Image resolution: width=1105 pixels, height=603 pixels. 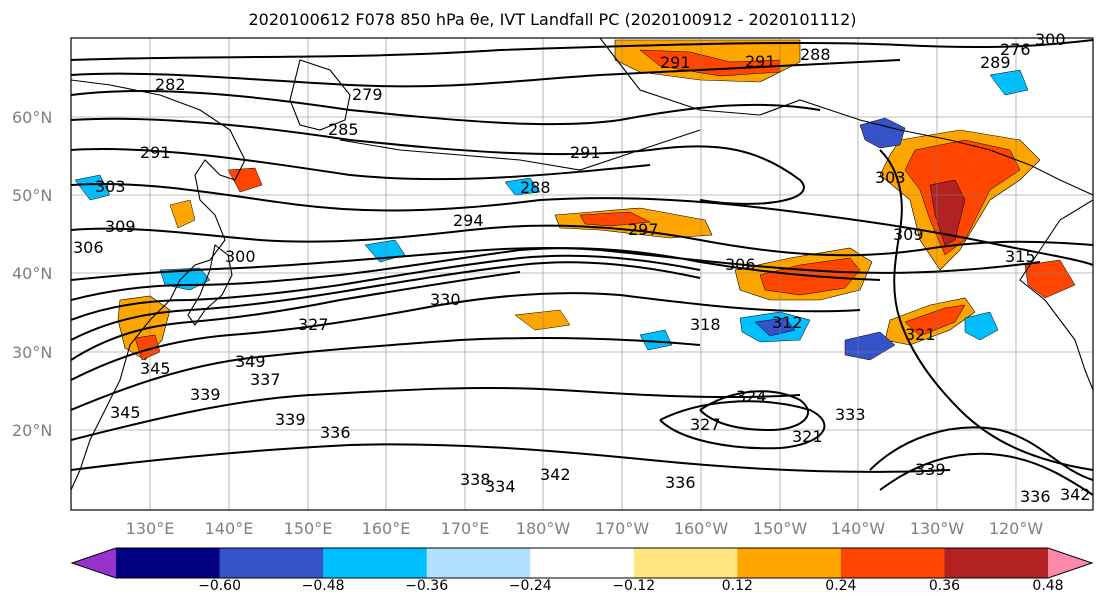 What do you see at coordinates (870, 346) in the screenshot?
I see `shade-140w-blue` at bounding box center [870, 346].